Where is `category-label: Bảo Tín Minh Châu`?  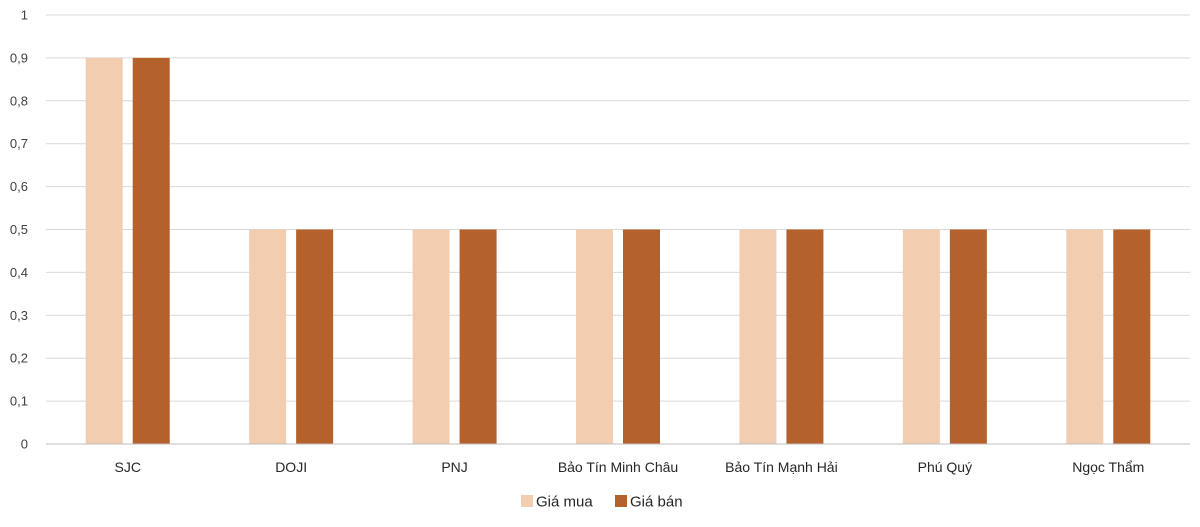
category-label: Bảo Tín Minh Châu is located at coordinates (618, 467).